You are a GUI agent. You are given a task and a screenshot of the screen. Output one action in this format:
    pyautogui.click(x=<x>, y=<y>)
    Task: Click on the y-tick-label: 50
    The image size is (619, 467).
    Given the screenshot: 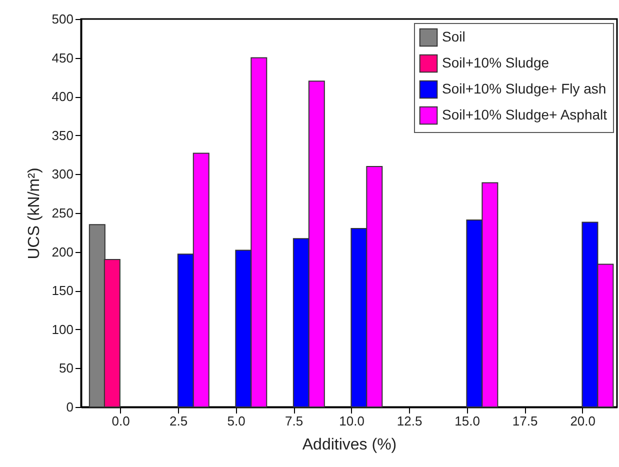 What is the action you would take?
    pyautogui.click(x=66, y=368)
    